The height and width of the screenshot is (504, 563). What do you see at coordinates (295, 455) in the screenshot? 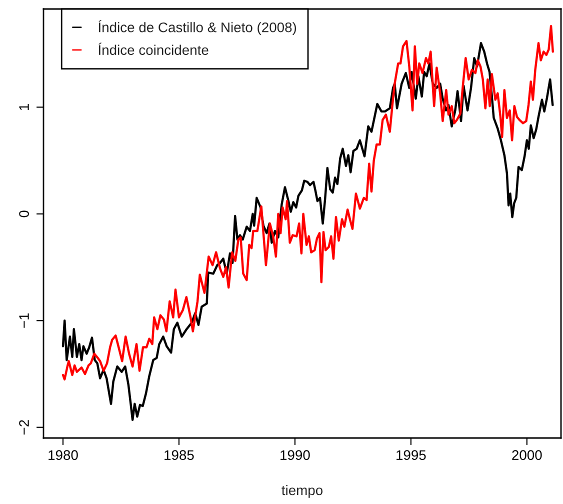
I see `x-tick-label: 1990` at bounding box center [295, 455].